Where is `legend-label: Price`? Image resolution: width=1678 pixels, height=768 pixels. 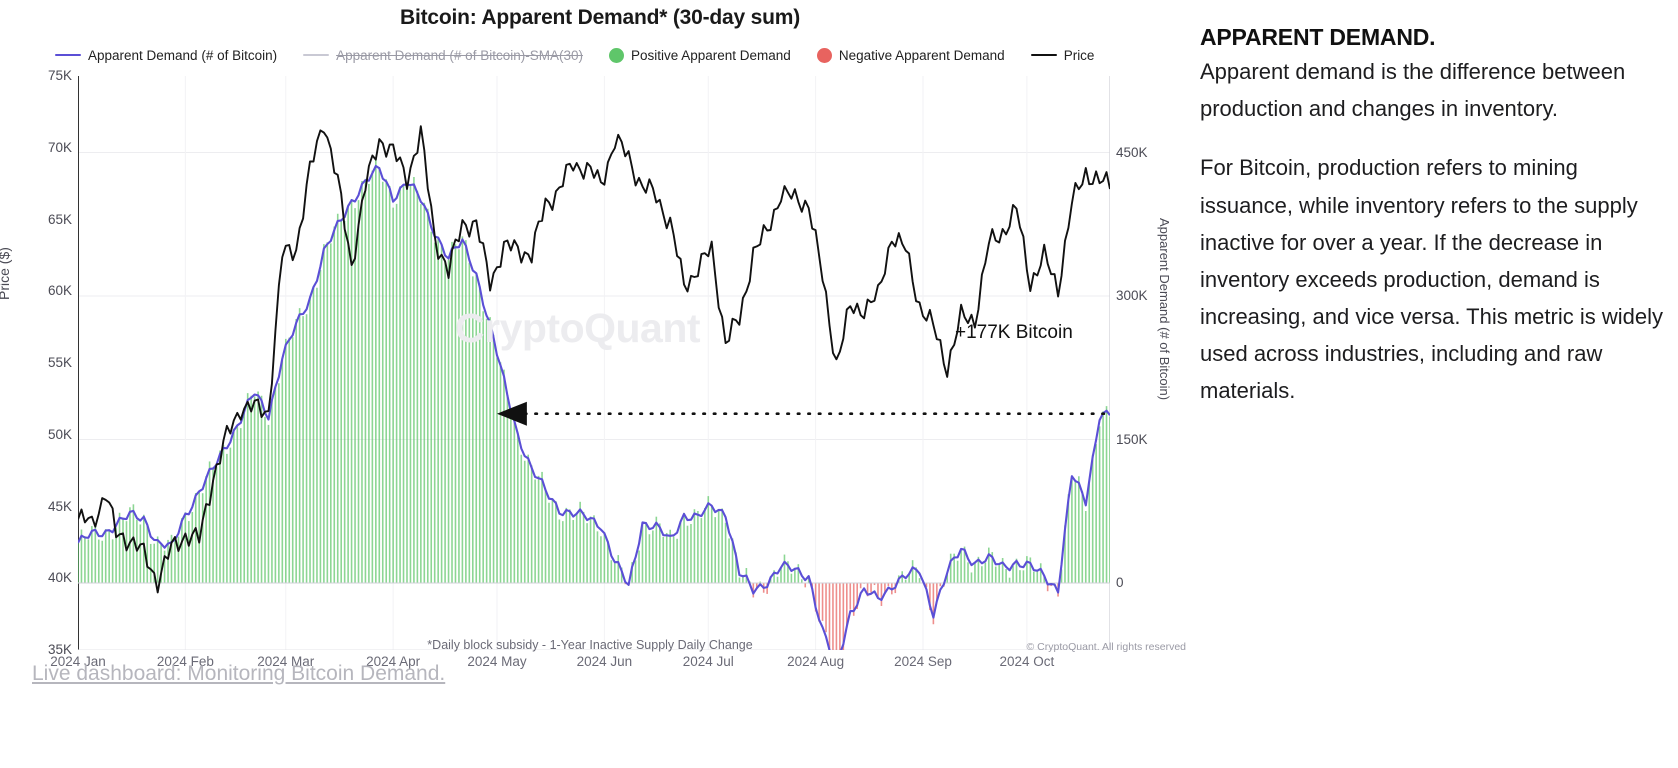
legend-label: Price is located at coordinates (1079, 55).